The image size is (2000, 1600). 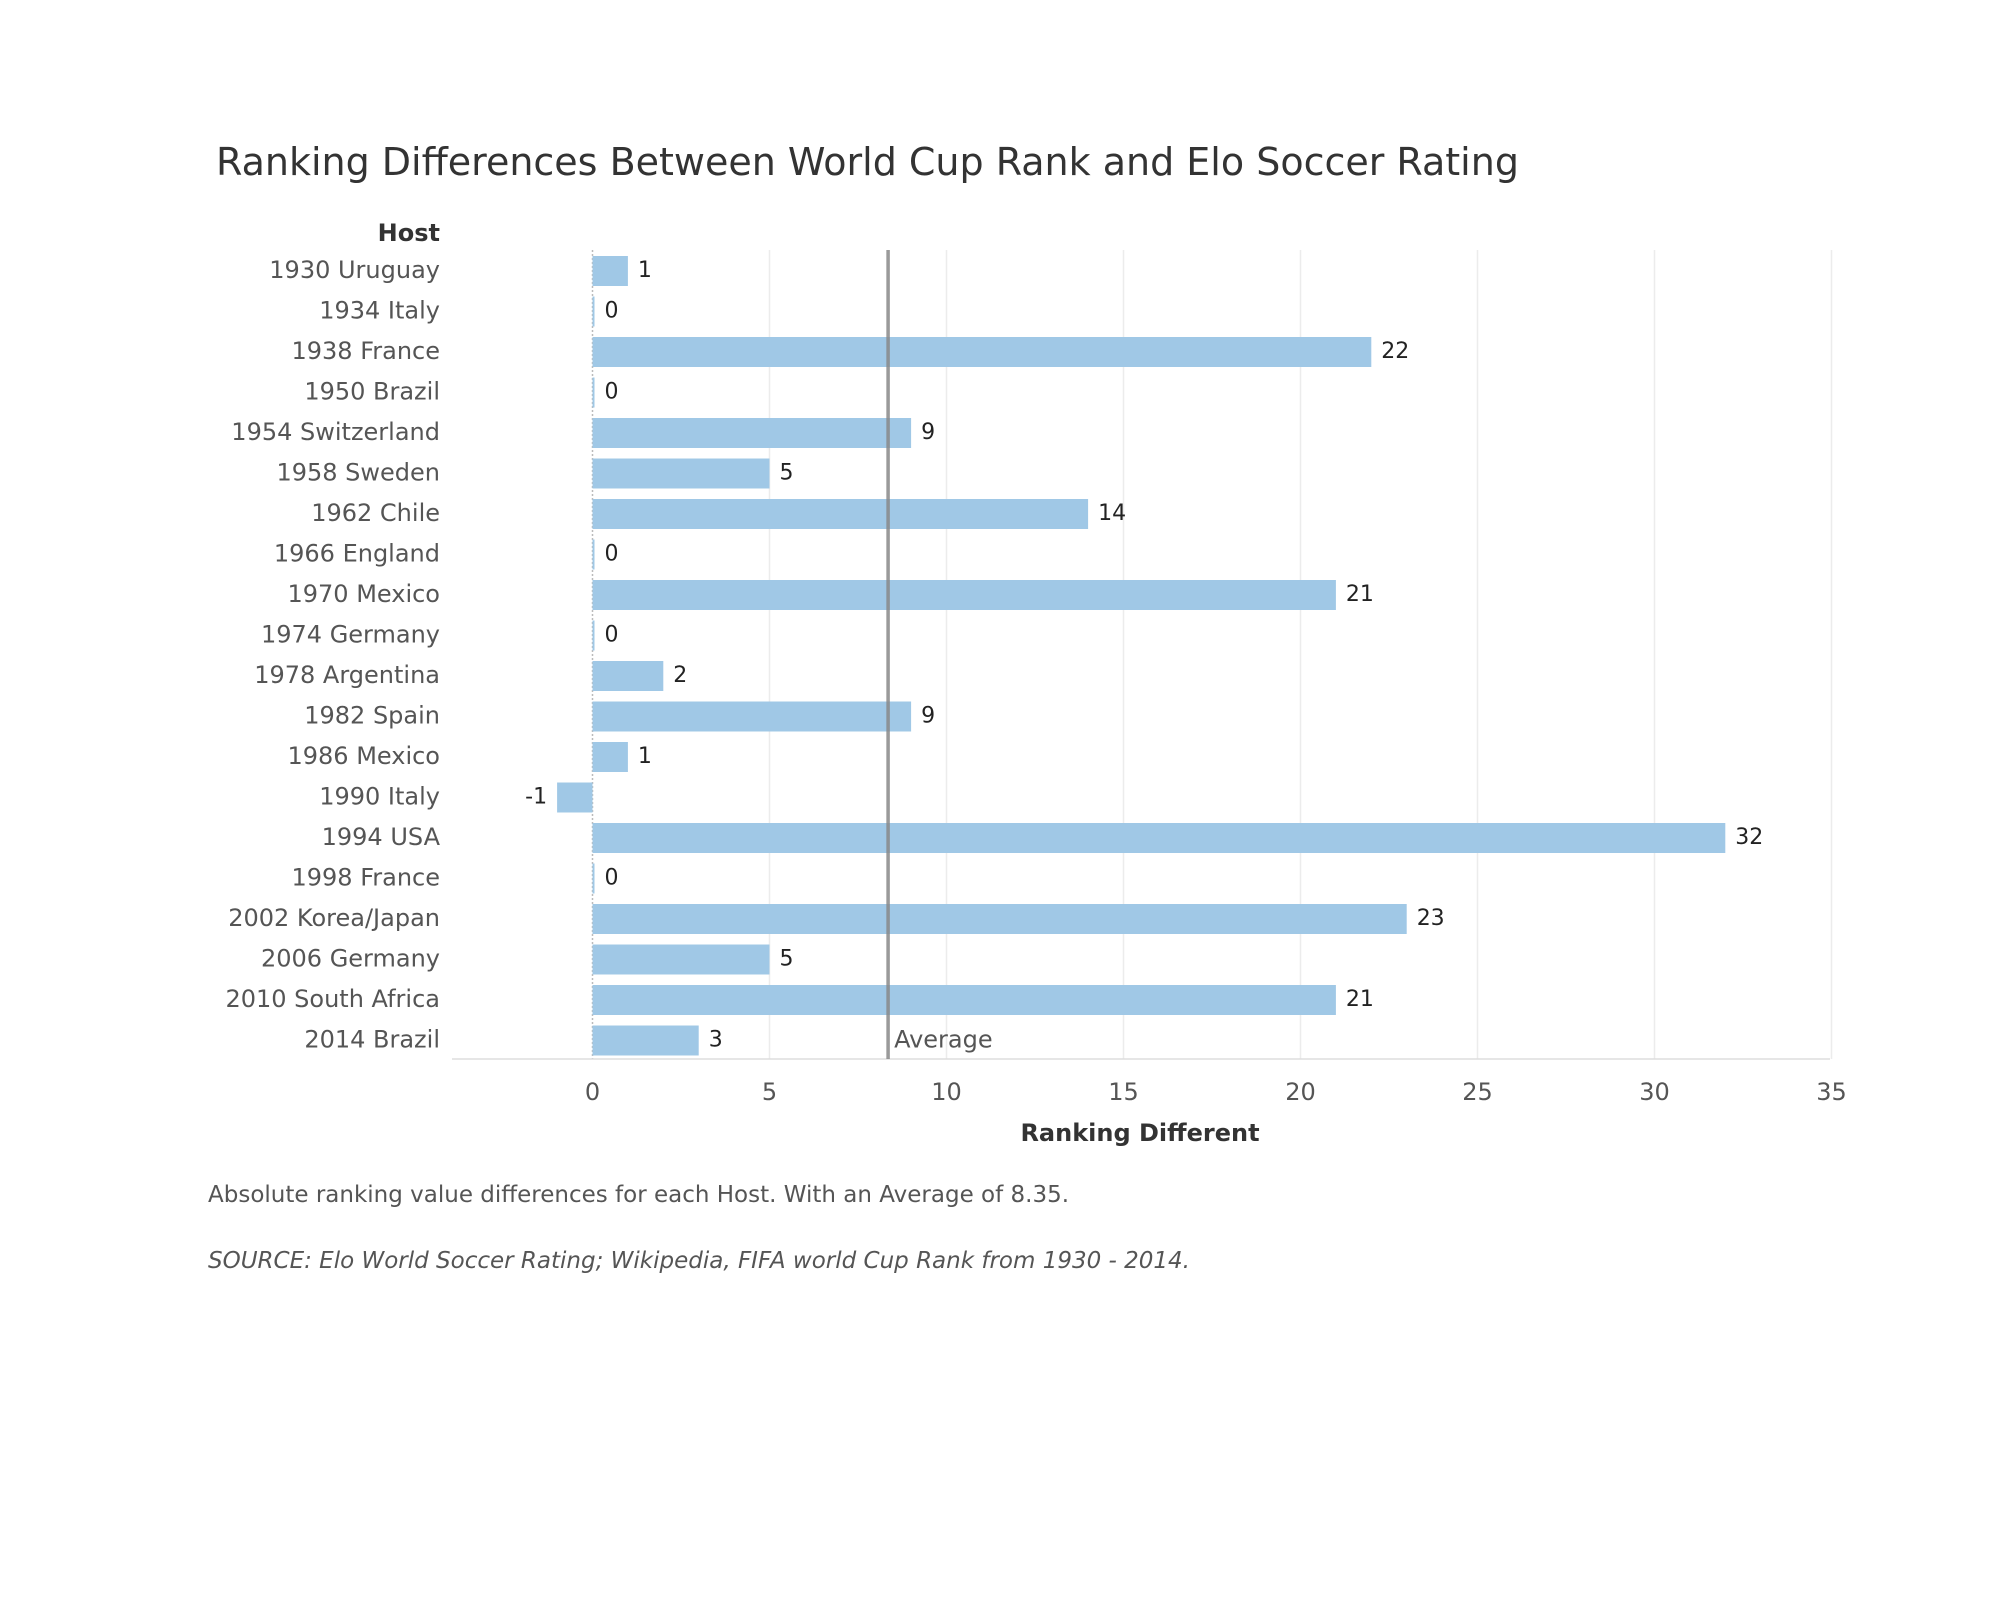 I want to click on data-label: 2, so click(x=680, y=675).